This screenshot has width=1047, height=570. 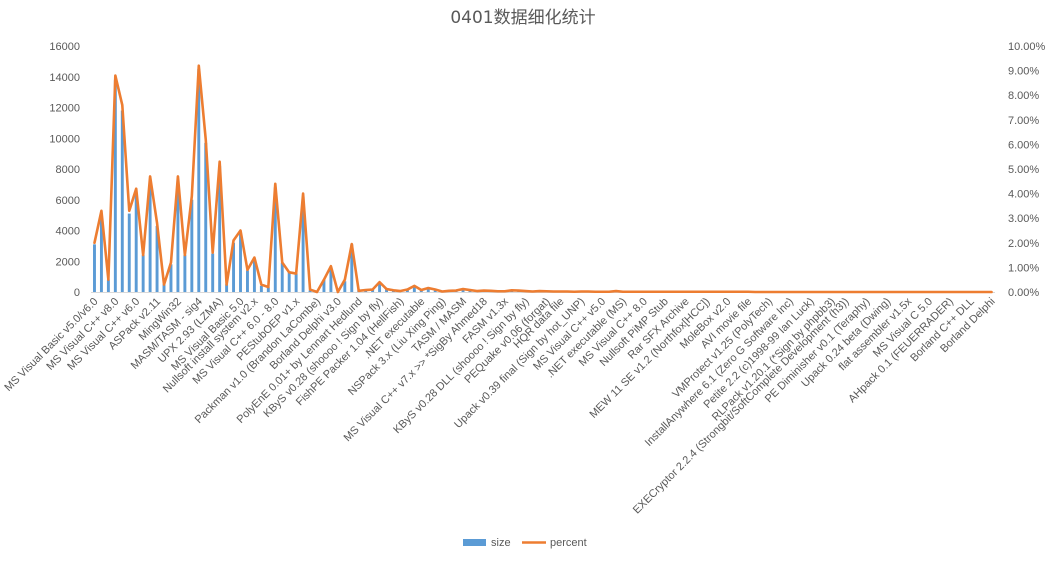 I want to click on right-tick-label: 8.00%, so click(x=1023, y=96).